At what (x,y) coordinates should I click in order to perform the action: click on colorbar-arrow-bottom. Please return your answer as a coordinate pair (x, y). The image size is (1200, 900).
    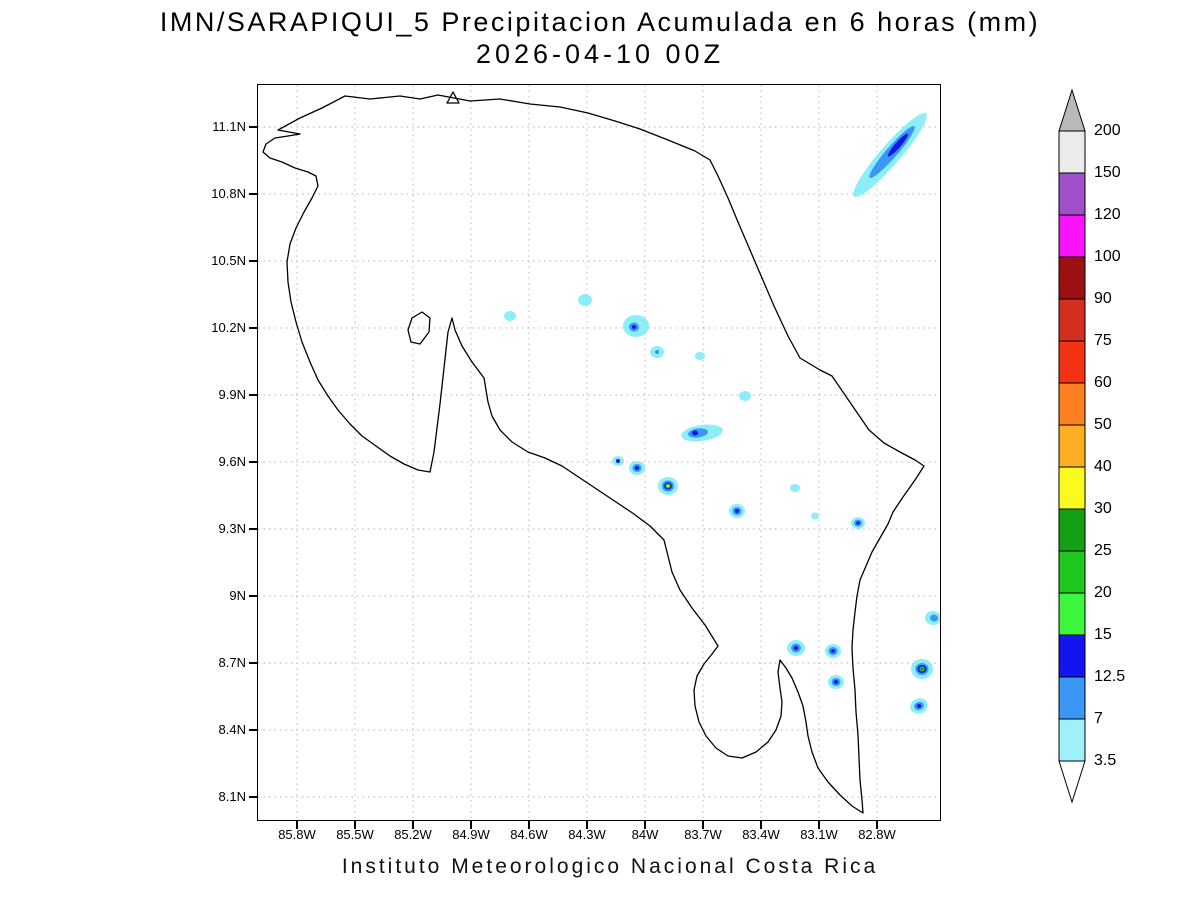
    Looking at the image, I should click on (1072, 782).